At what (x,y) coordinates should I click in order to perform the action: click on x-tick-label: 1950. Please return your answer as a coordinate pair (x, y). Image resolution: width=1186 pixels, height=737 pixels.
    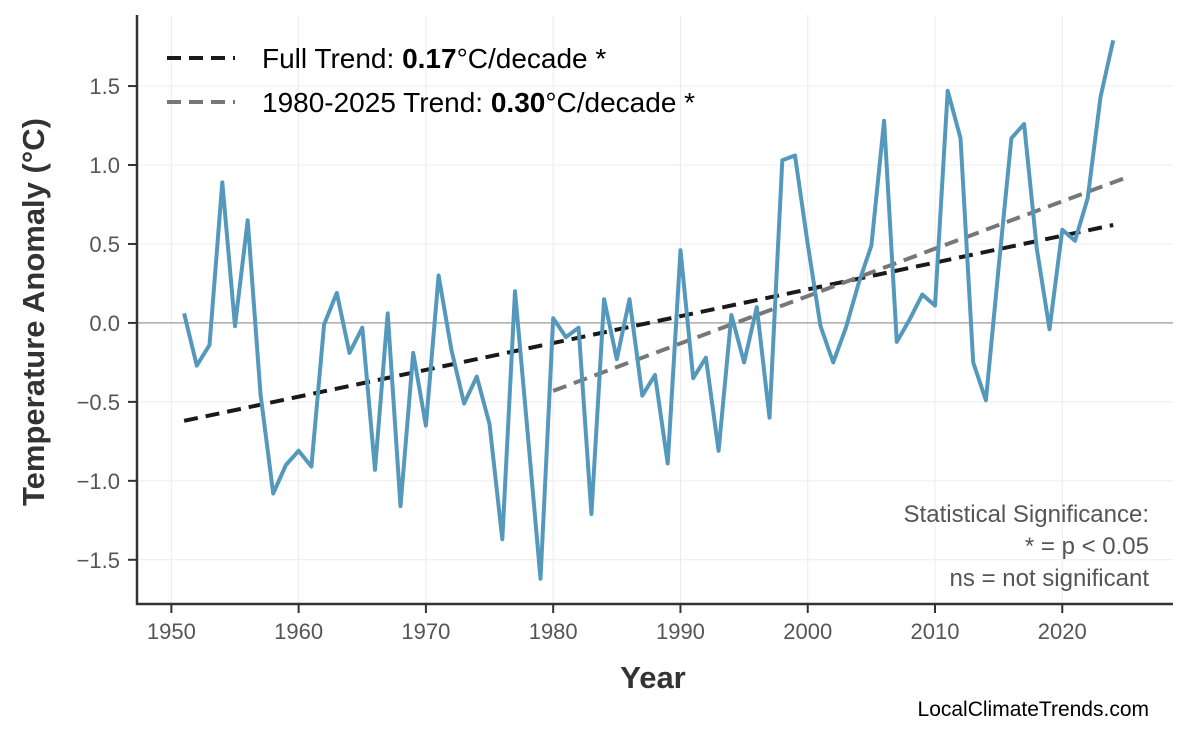
    Looking at the image, I should click on (171, 631).